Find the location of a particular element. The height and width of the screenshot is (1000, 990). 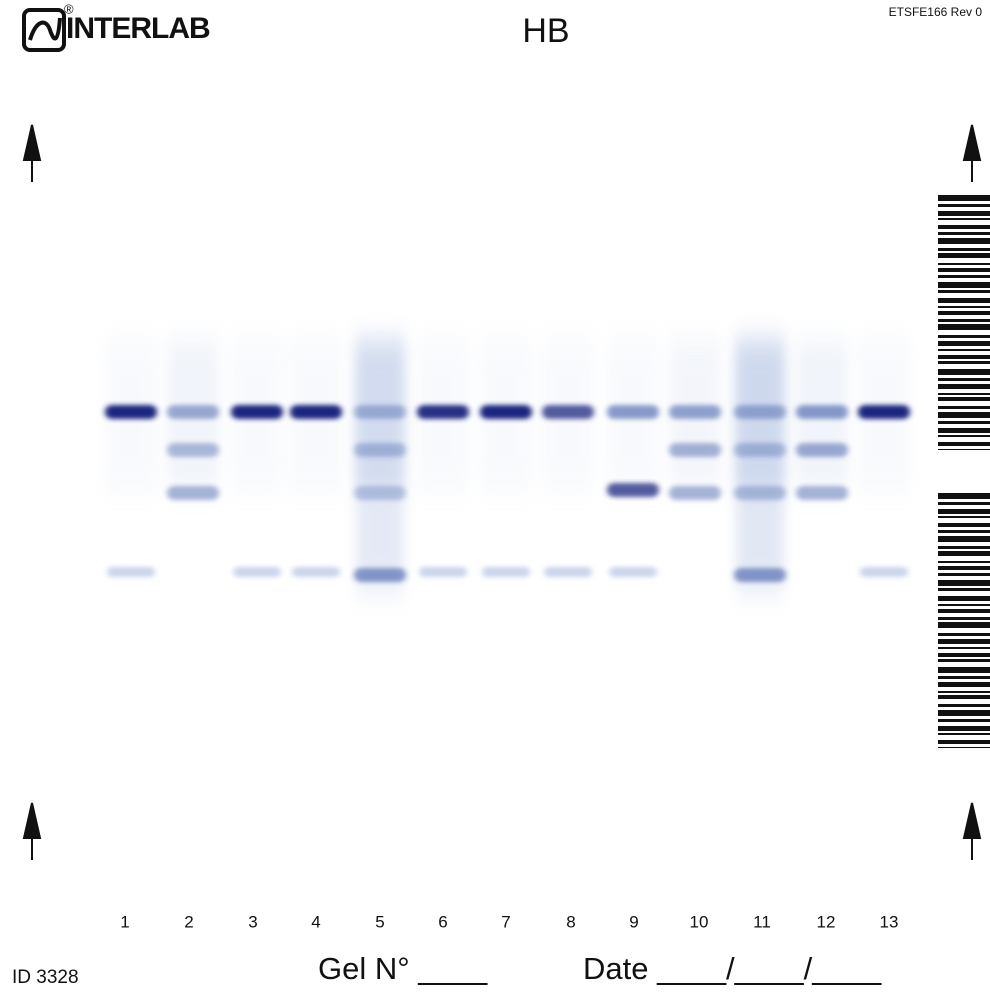

lane-labels: 1 2 3 4 5 6 7 8 9 10 11 12 13 is located at coordinates (509, 921).